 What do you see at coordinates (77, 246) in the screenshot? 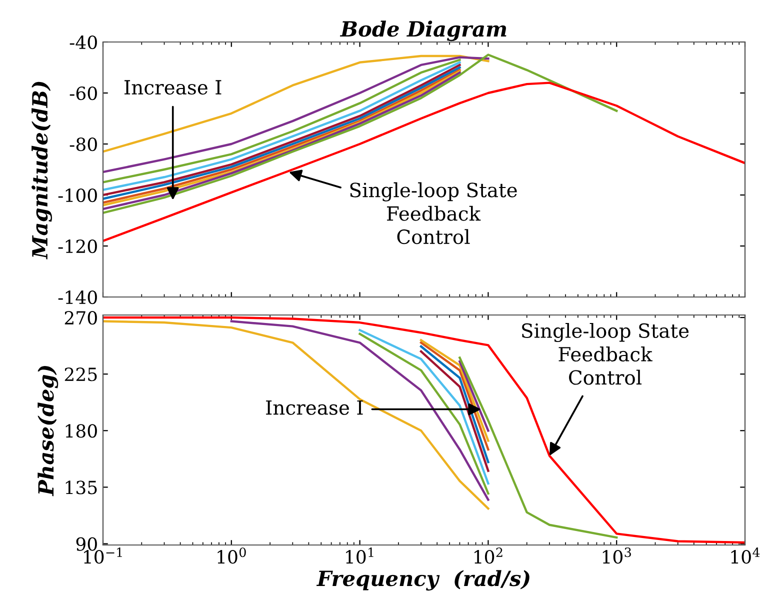
I see `y-tick-label: -120` at bounding box center [77, 246].